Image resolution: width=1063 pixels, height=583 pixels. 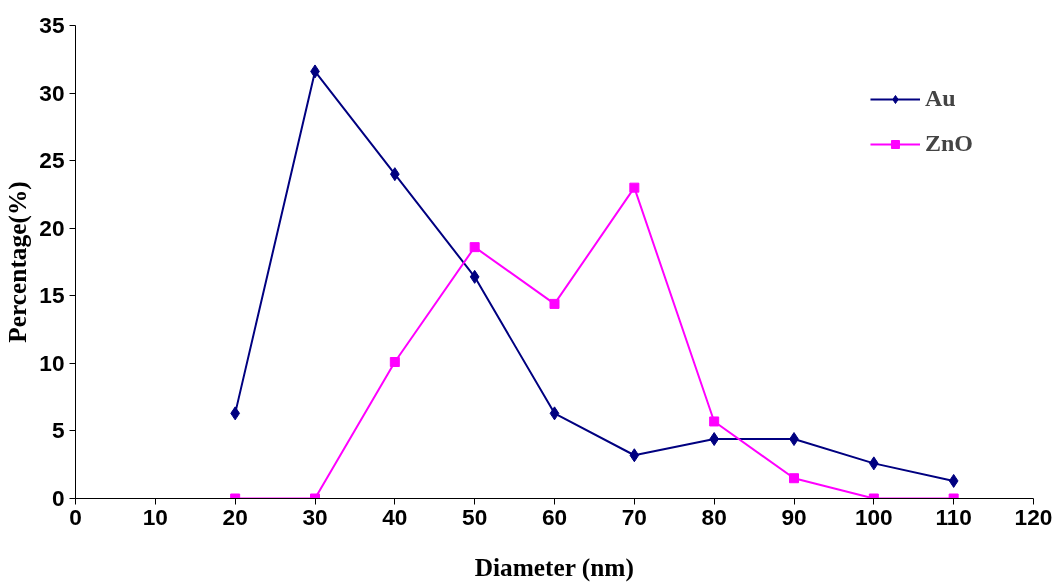 What do you see at coordinates (940, 98) in the screenshot?
I see `legend-label: Au` at bounding box center [940, 98].